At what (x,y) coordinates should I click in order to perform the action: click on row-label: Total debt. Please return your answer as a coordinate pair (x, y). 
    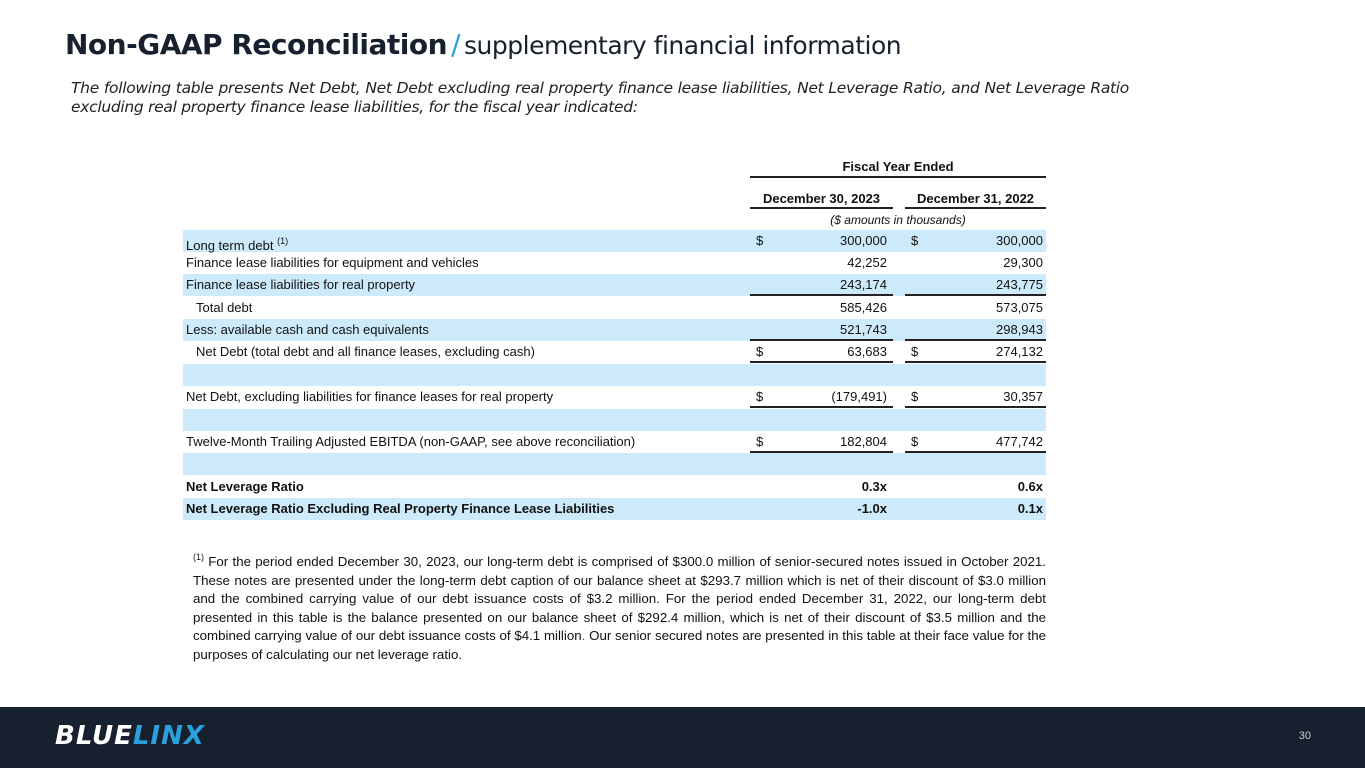
    Looking at the image, I should click on (224, 307).